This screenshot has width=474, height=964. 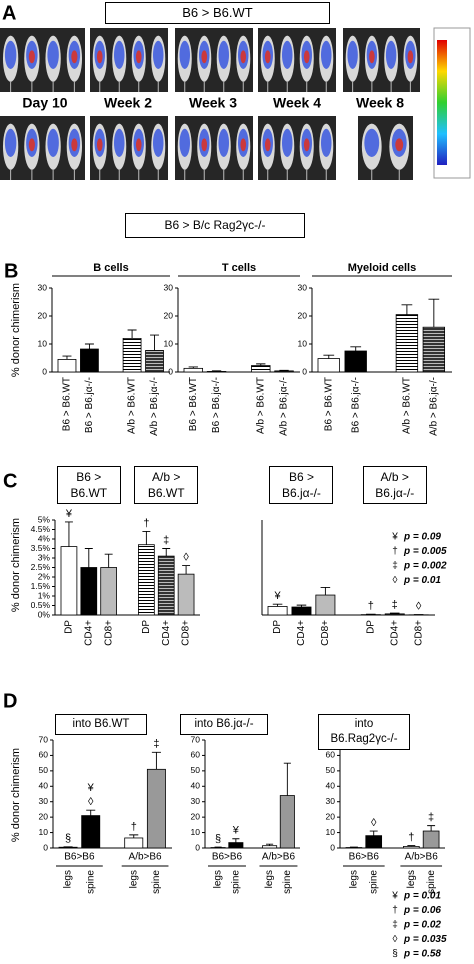 What do you see at coordinates (108, 633) in the screenshot?
I see `category-label: CD8+` at bounding box center [108, 633].